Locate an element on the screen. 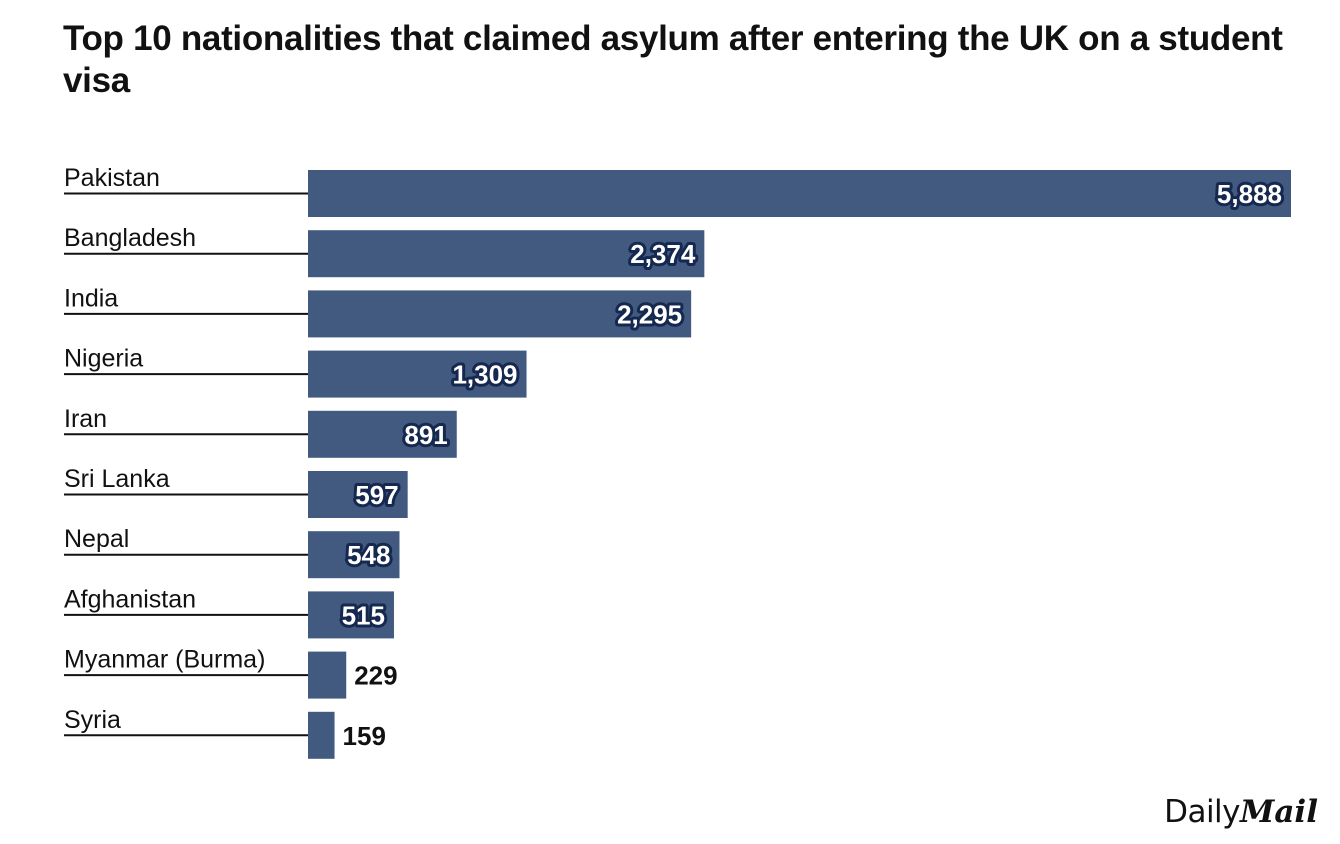 Image resolution: width=1340 pixels, height=844 pixels. category-label: Syria is located at coordinates (92, 720).